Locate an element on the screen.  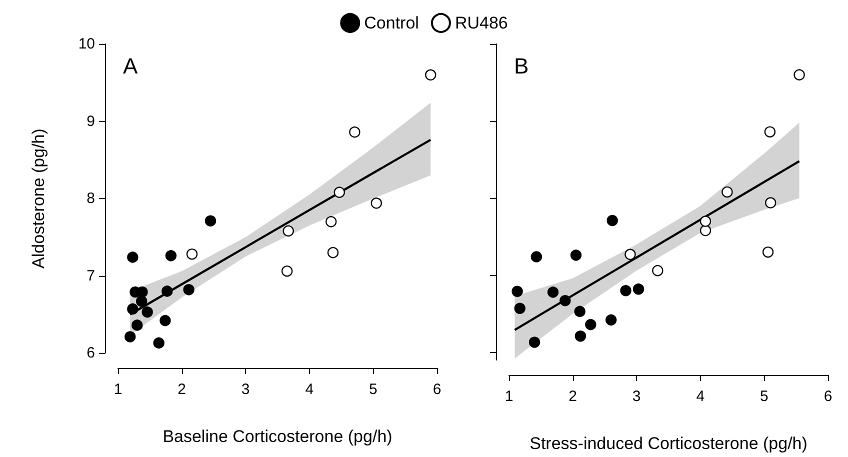
y-tick-label: 6 is located at coordinates (90, 353).